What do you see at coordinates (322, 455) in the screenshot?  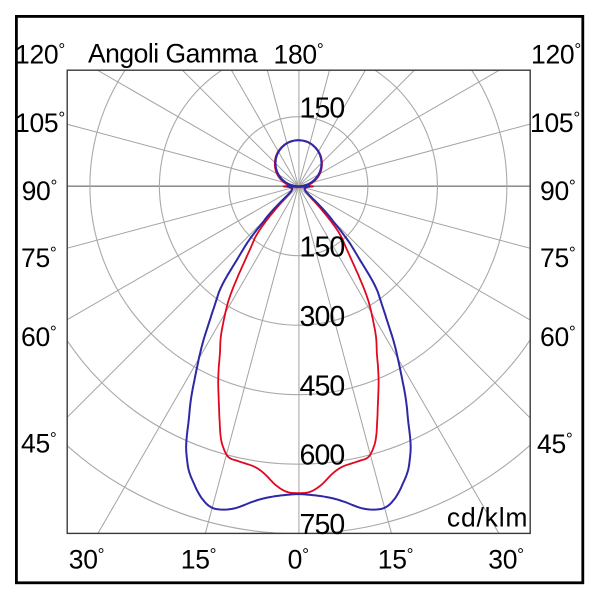 I see `svg-text: 600` at bounding box center [322, 455].